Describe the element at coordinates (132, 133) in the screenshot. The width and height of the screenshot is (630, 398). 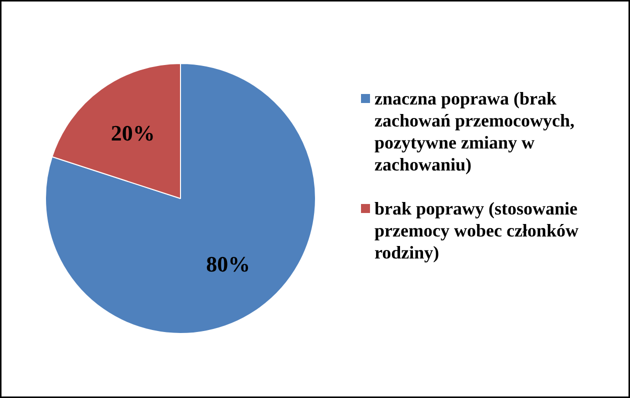
I see `data-label: 20%` at that location.